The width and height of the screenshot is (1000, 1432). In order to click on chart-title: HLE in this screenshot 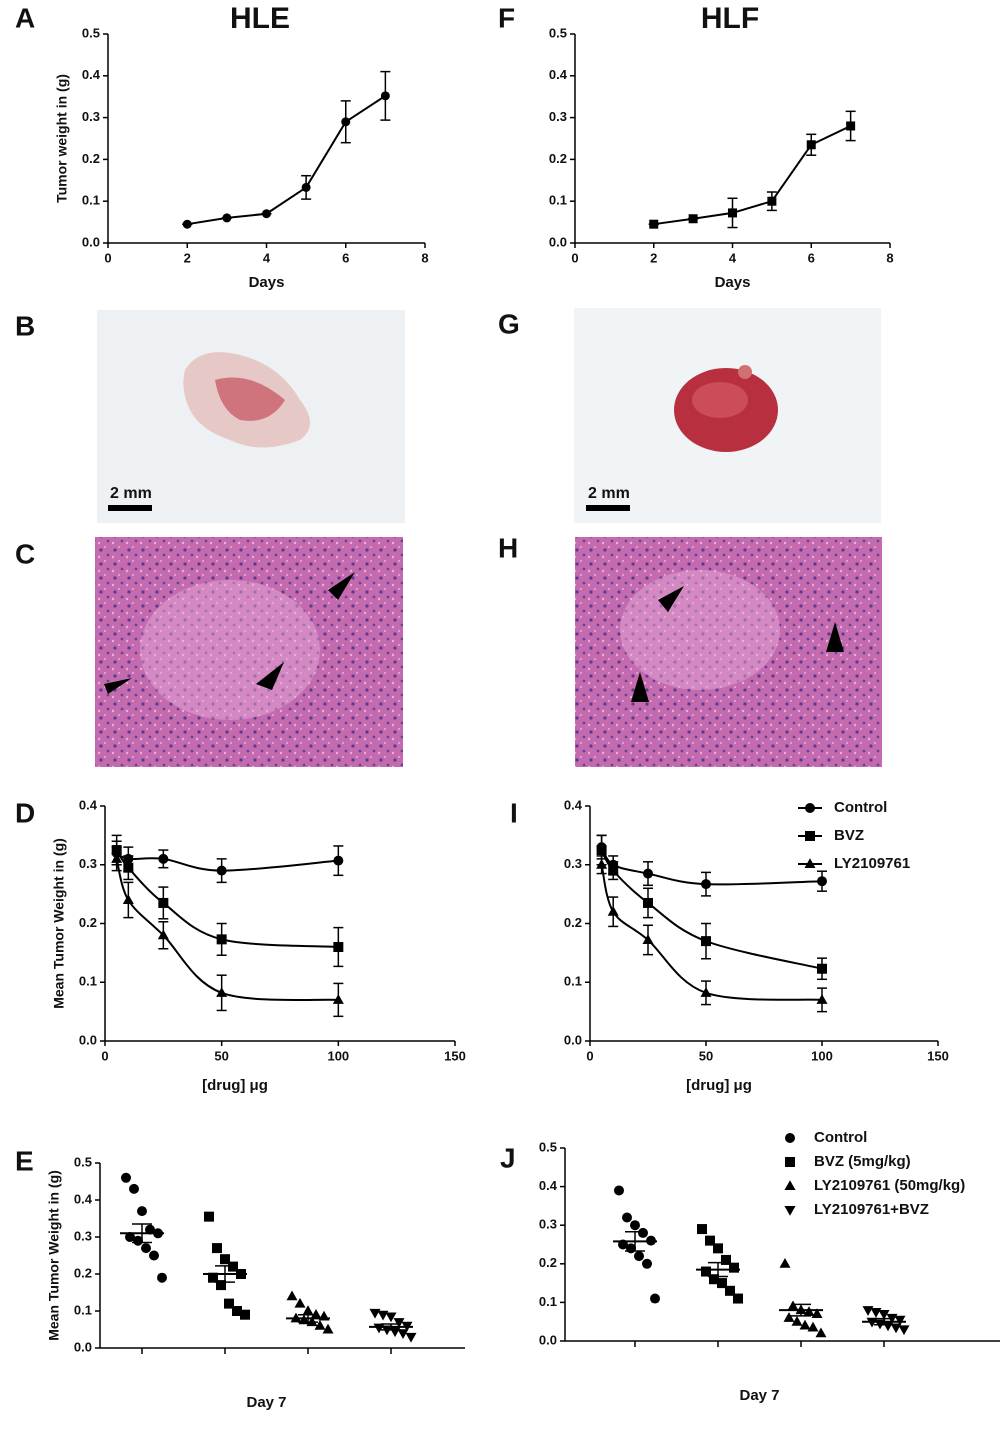, I will do `click(260, 18)`.